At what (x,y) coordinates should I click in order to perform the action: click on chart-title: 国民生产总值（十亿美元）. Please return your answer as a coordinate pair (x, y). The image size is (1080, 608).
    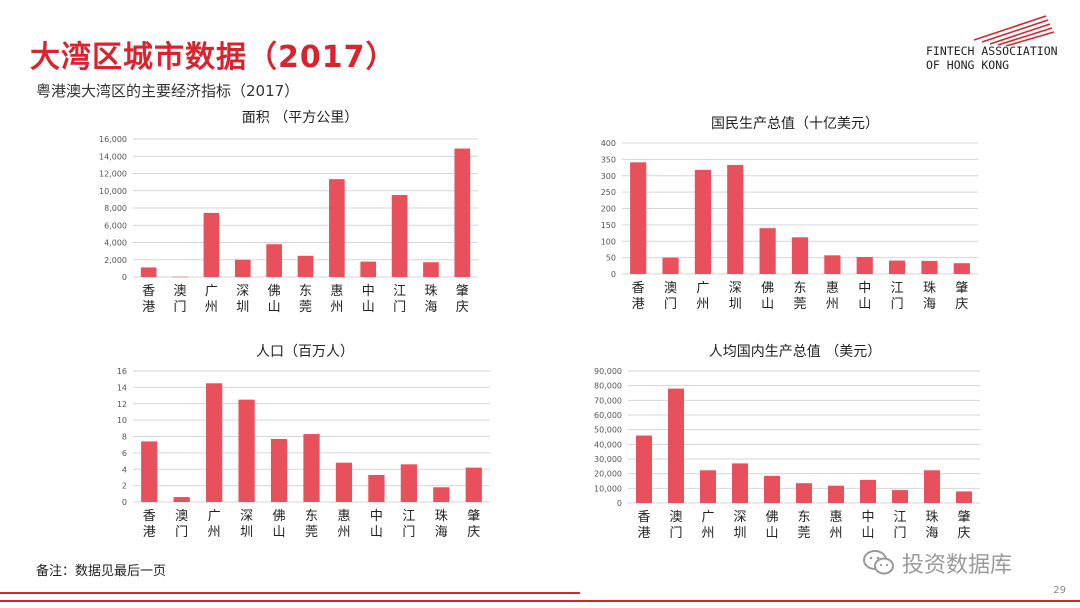
    Looking at the image, I should click on (795, 124).